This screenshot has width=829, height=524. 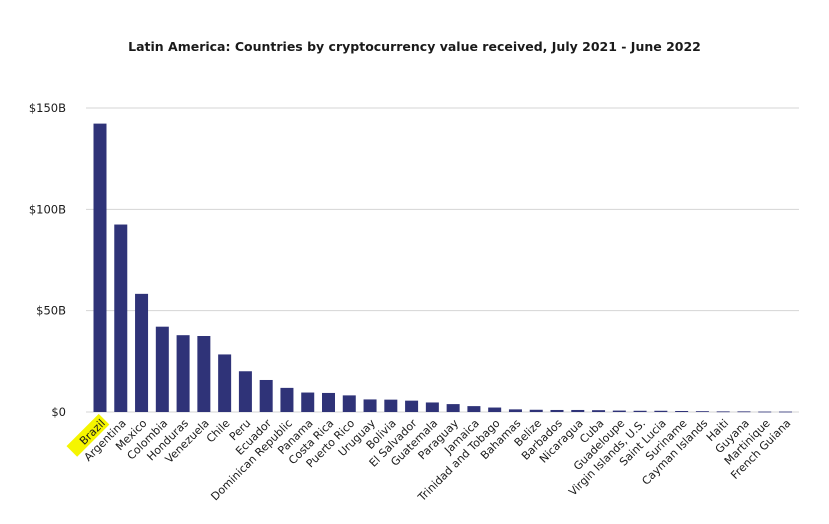 I want to click on y-tick-label: $150B, so click(x=47, y=108).